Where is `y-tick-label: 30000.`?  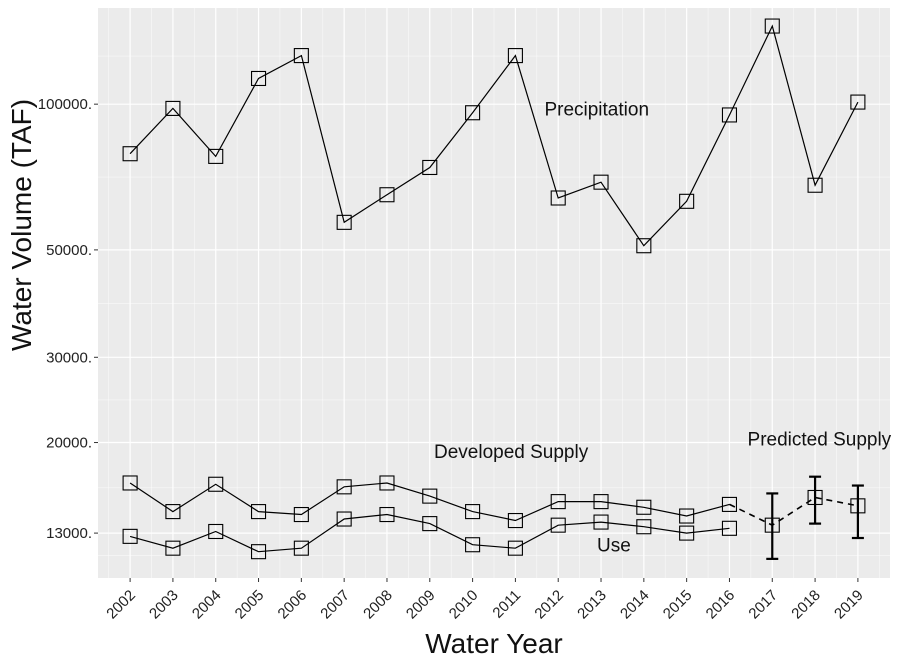
y-tick-label: 30000. is located at coordinates (69, 357).